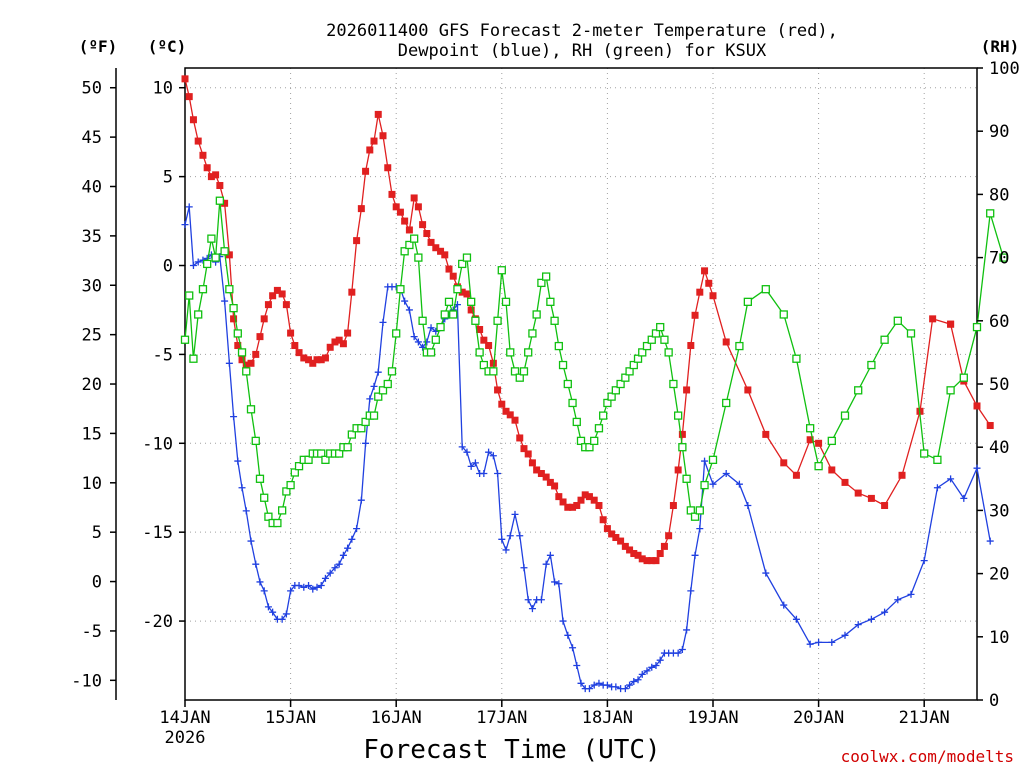 The width and height of the screenshot is (1024, 768). I want to click on x-tick-label: 18JAN, so click(607, 718).